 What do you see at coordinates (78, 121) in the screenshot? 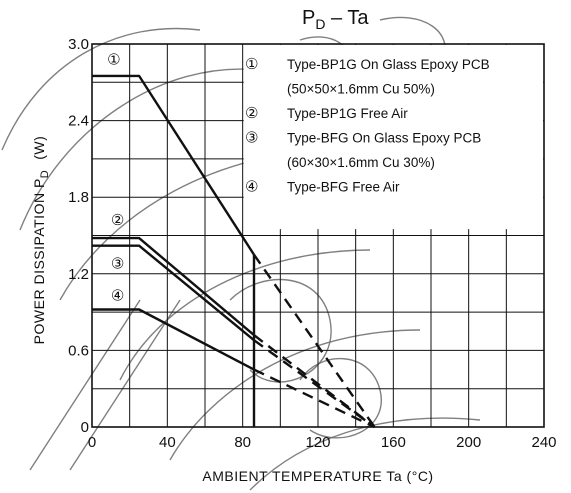
I see `y-tick-label: 2.4` at bounding box center [78, 121].